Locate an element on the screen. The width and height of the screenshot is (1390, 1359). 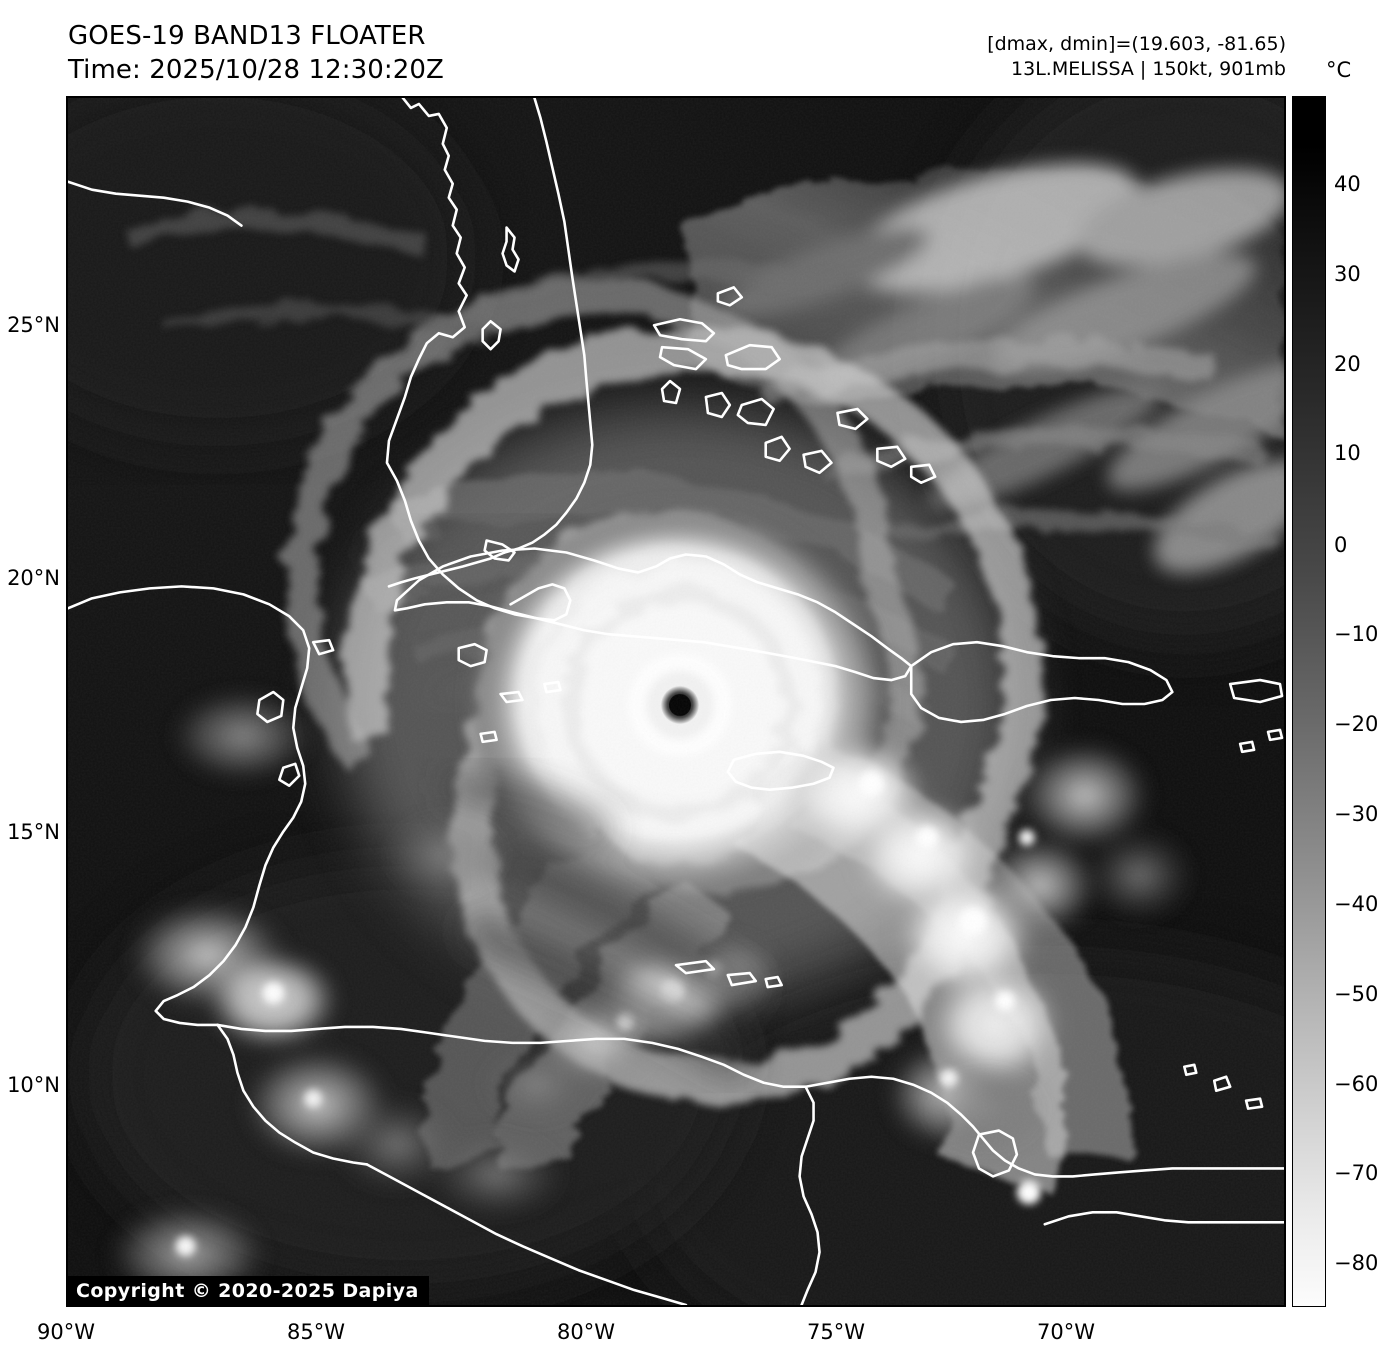
coastline-yucatan-bay is located at coordinates (270, 707).